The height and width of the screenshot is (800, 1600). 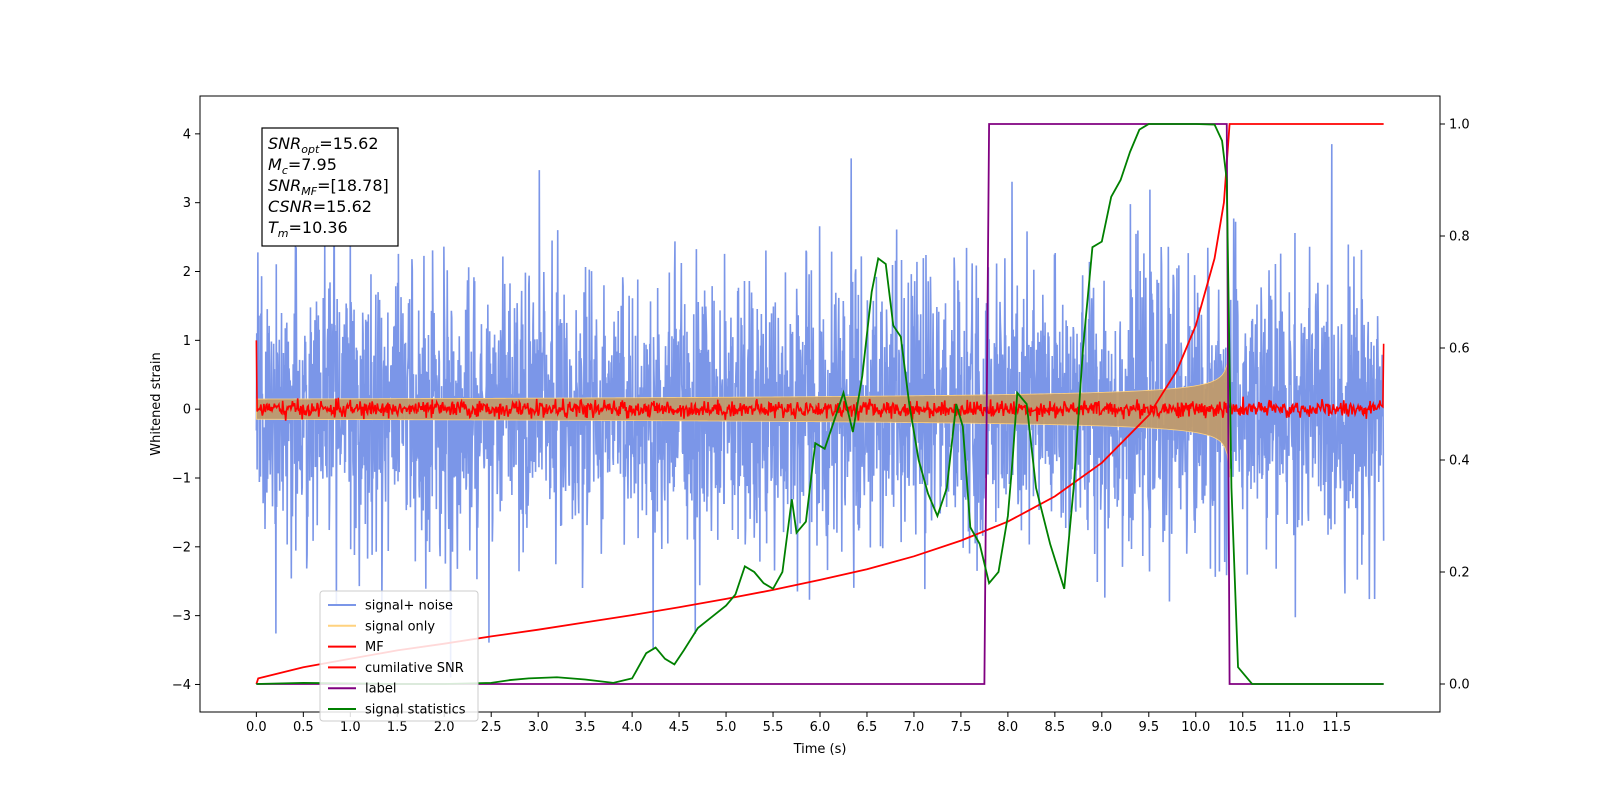 What do you see at coordinates (303, 727) in the screenshot?
I see `x-tick-label: 0.5` at bounding box center [303, 727].